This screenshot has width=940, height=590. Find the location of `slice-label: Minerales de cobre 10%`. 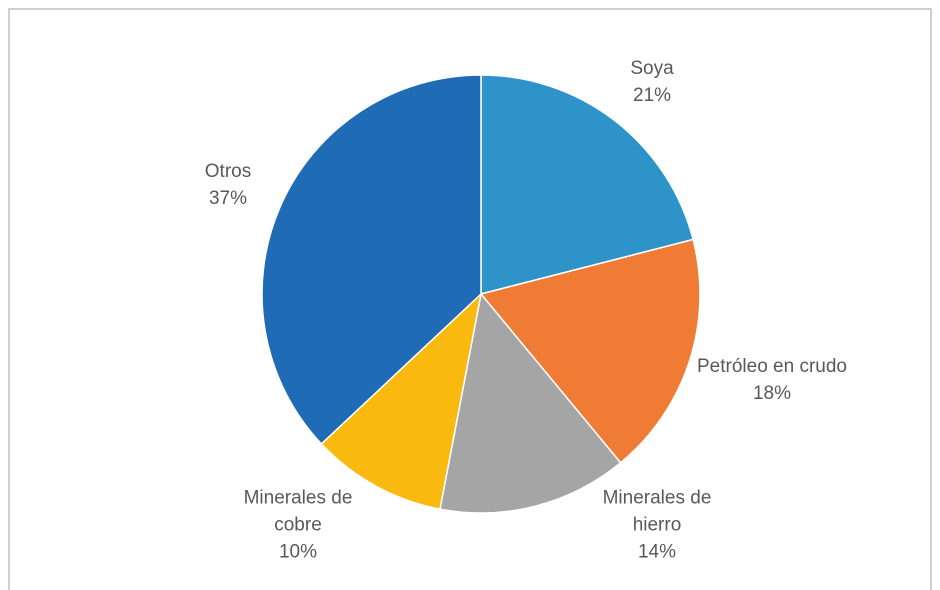

slice-label: Minerales de cobre 10% is located at coordinates (298, 525).